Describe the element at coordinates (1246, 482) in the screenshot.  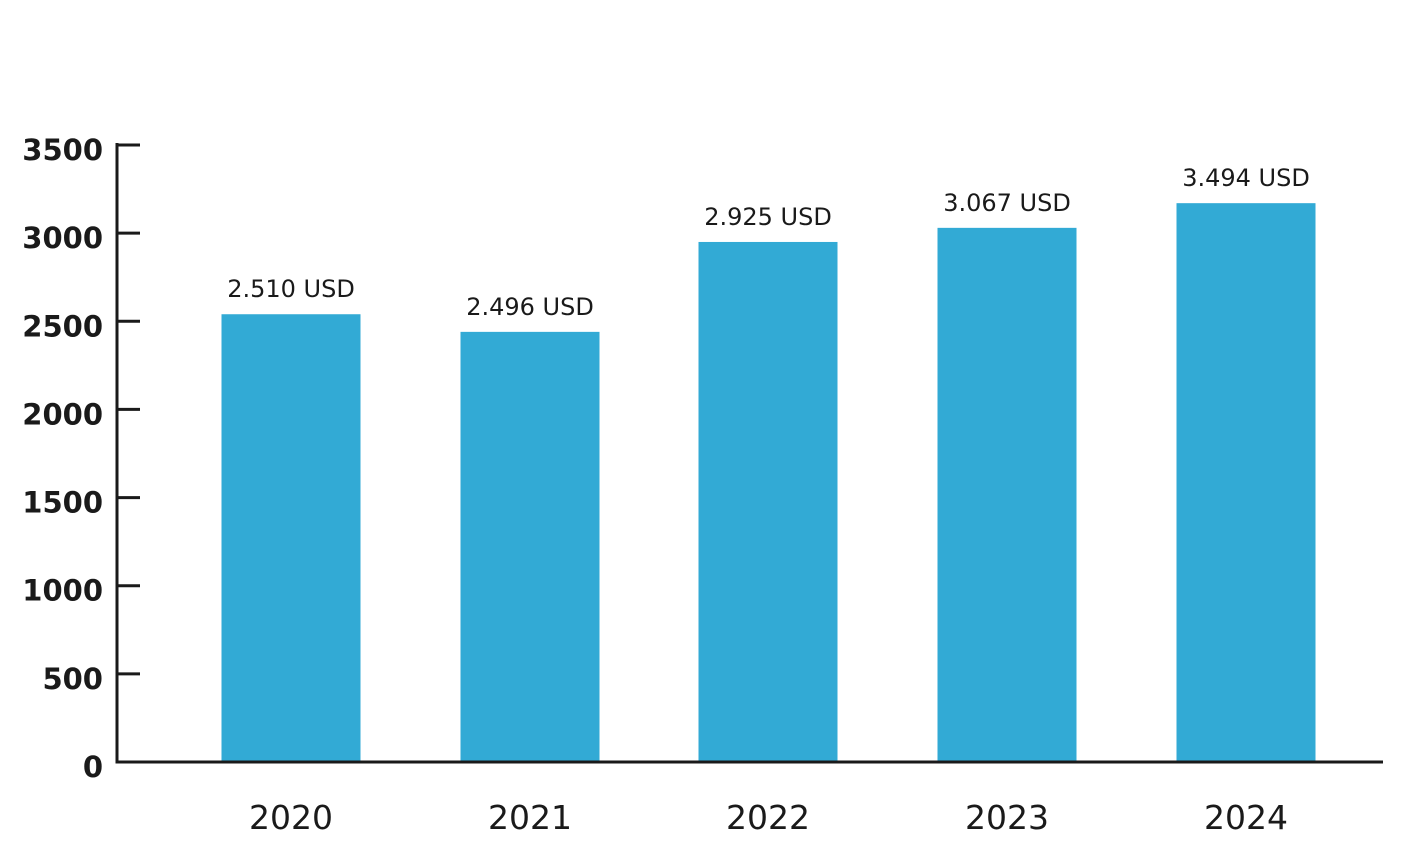
I see `bar-2024` at that location.